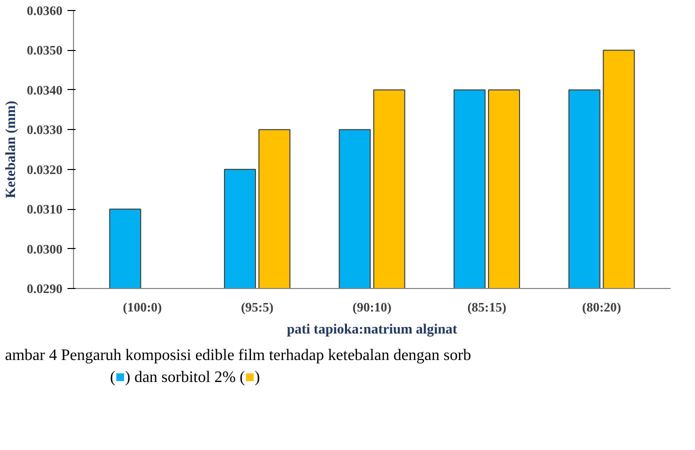 This screenshot has height=450, width=695. What do you see at coordinates (372, 330) in the screenshot?
I see `x-axis-title: pati tapioka:natrium alginat` at bounding box center [372, 330].